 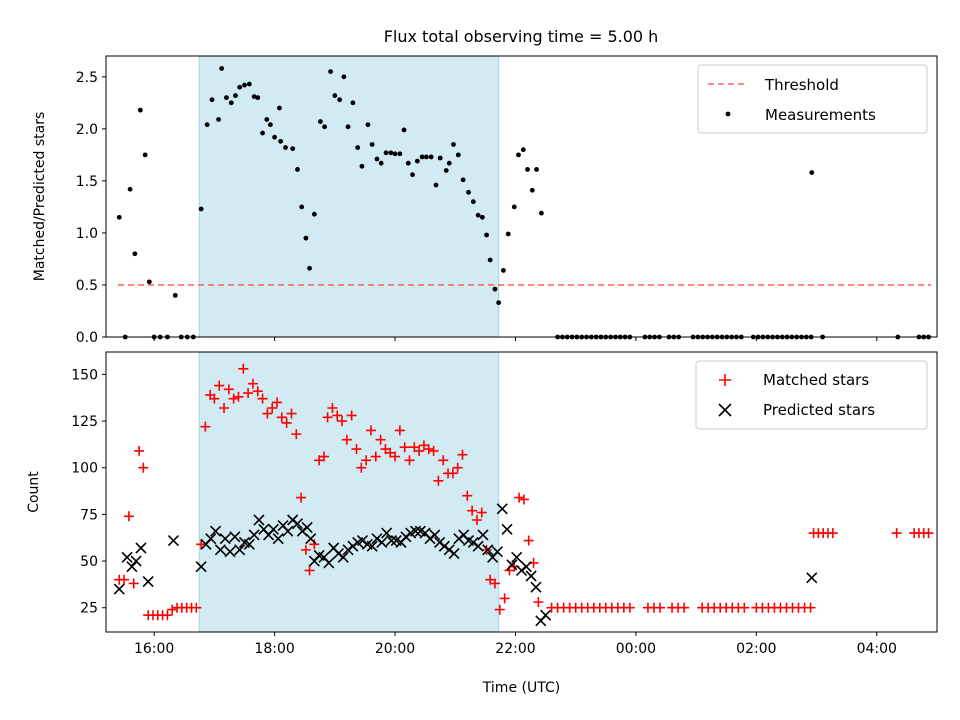 What do you see at coordinates (87, 182) in the screenshot?
I see `y-tick-label: 1.5` at bounding box center [87, 182].